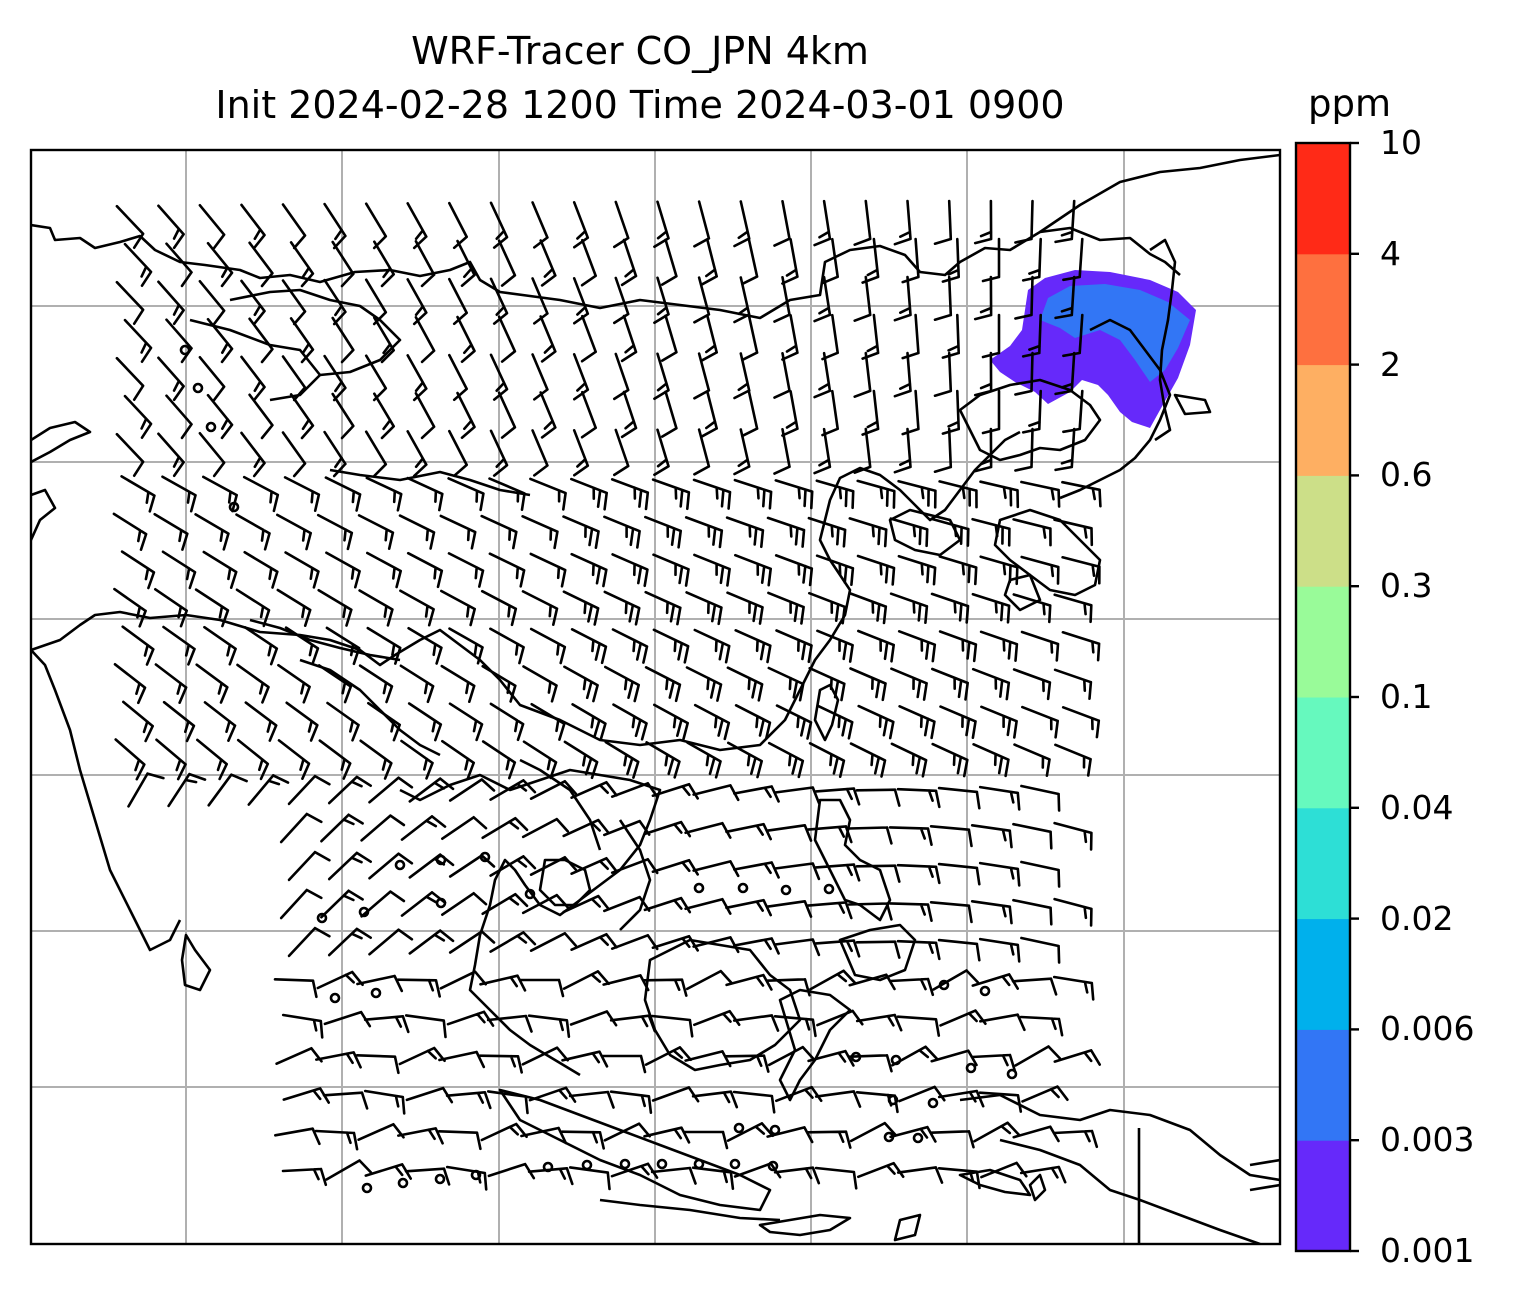  I want to click on plume-inner, so click(1115, 333).